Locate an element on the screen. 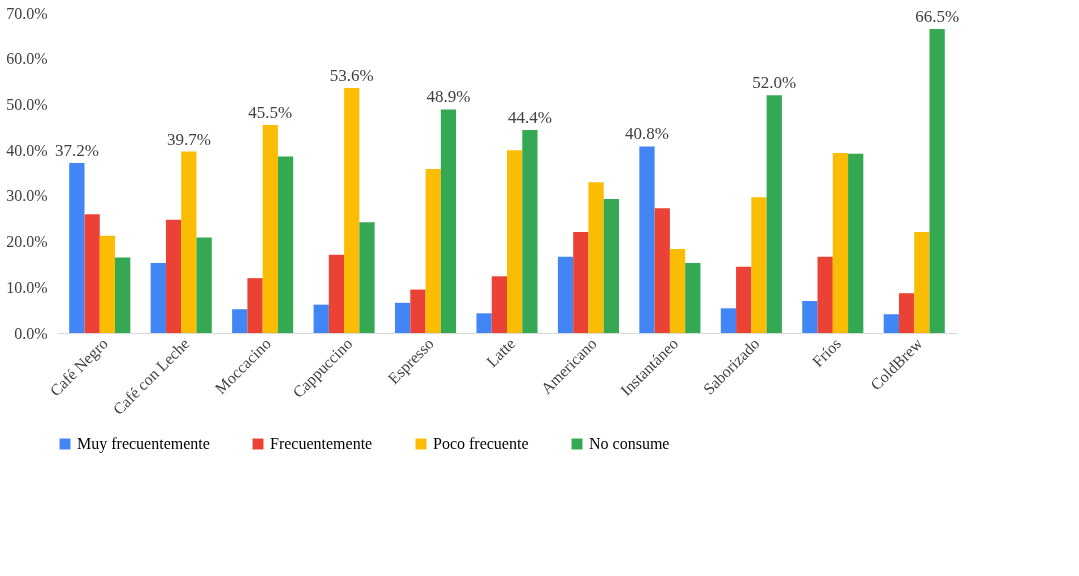 This screenshot has width=1079, height=576. data-label: 39.7% is located at coordinates (188, 139).